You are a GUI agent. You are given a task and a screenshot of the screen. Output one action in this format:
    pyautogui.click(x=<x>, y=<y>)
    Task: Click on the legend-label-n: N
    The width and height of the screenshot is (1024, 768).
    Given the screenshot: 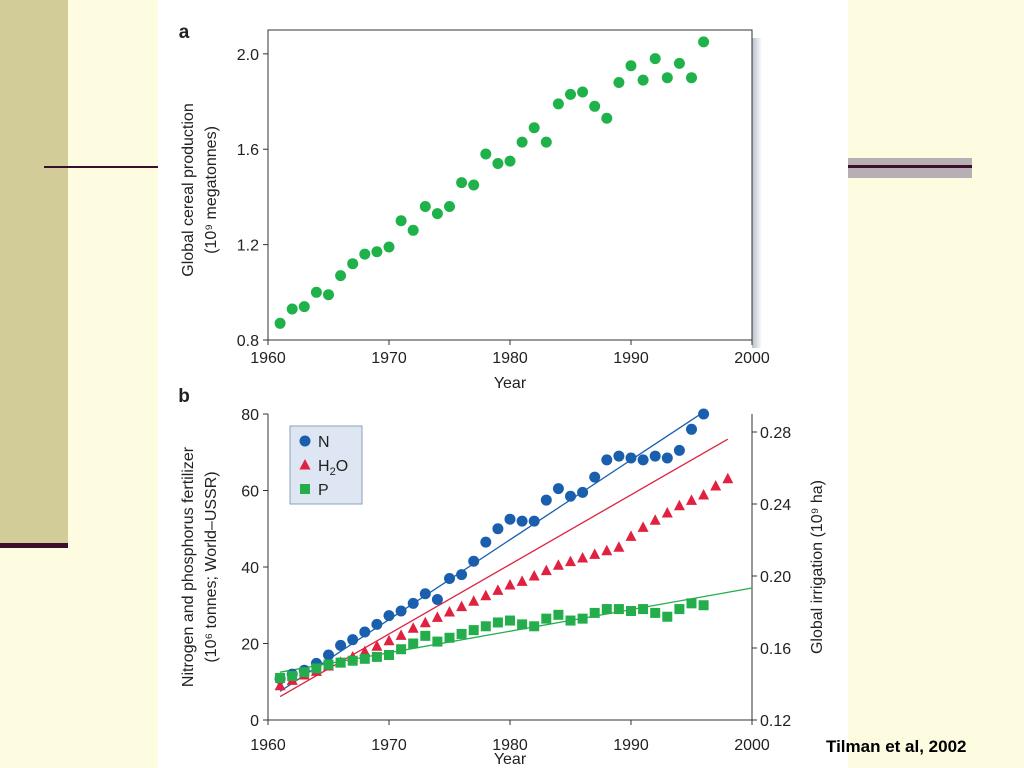 What is the action you would take?
    pyautogui.click(x=324, y=442)
    